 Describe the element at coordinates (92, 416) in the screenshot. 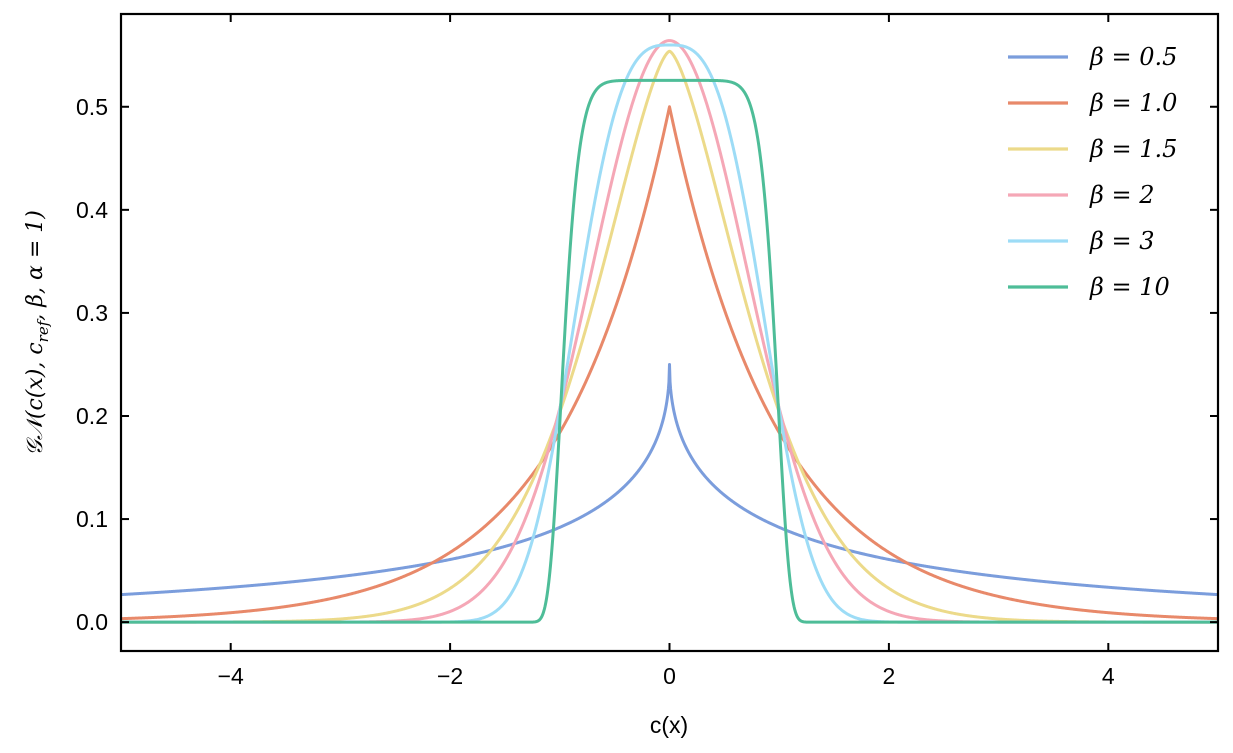

I see `y-tick-label: 0.2` at that location.